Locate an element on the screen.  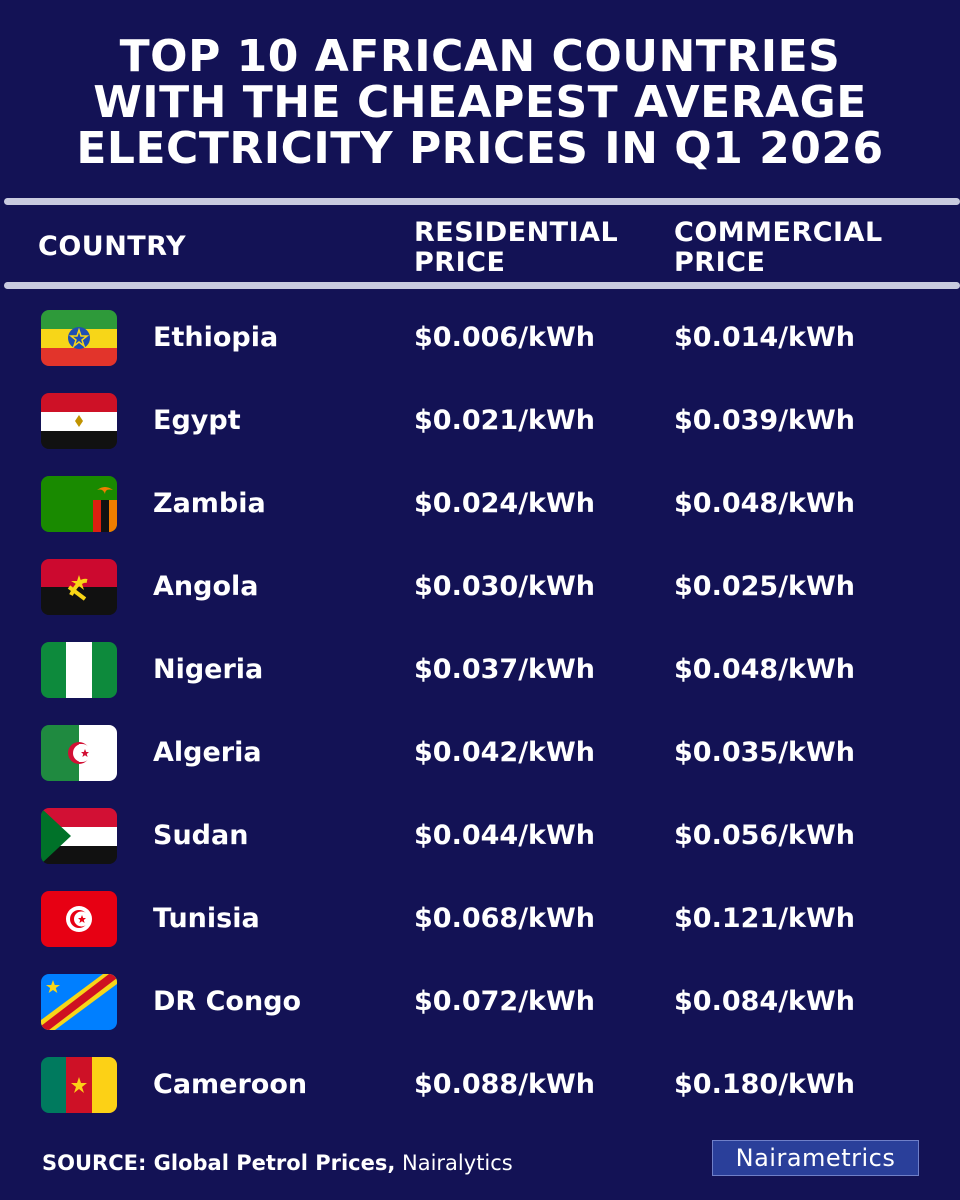
angola-flag-icon is located at coordinates (79, 587).